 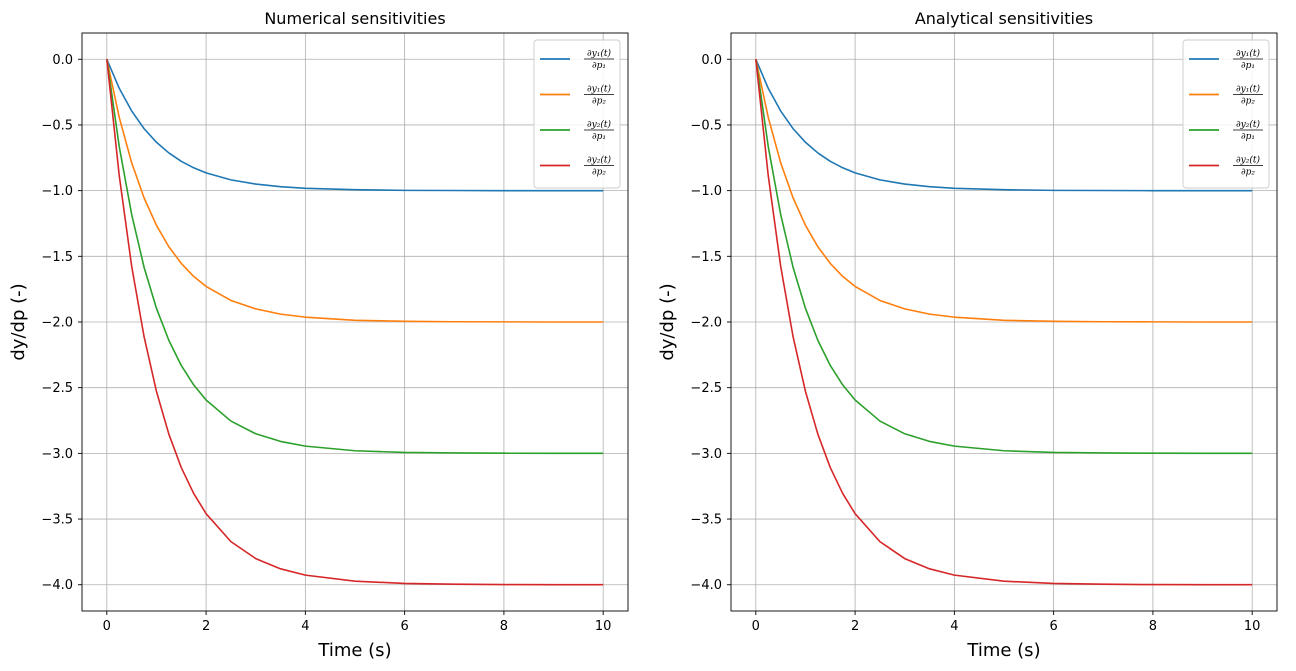 I want to click on chart-title: Analytical sensitivities, so click(x=1004, y=18).